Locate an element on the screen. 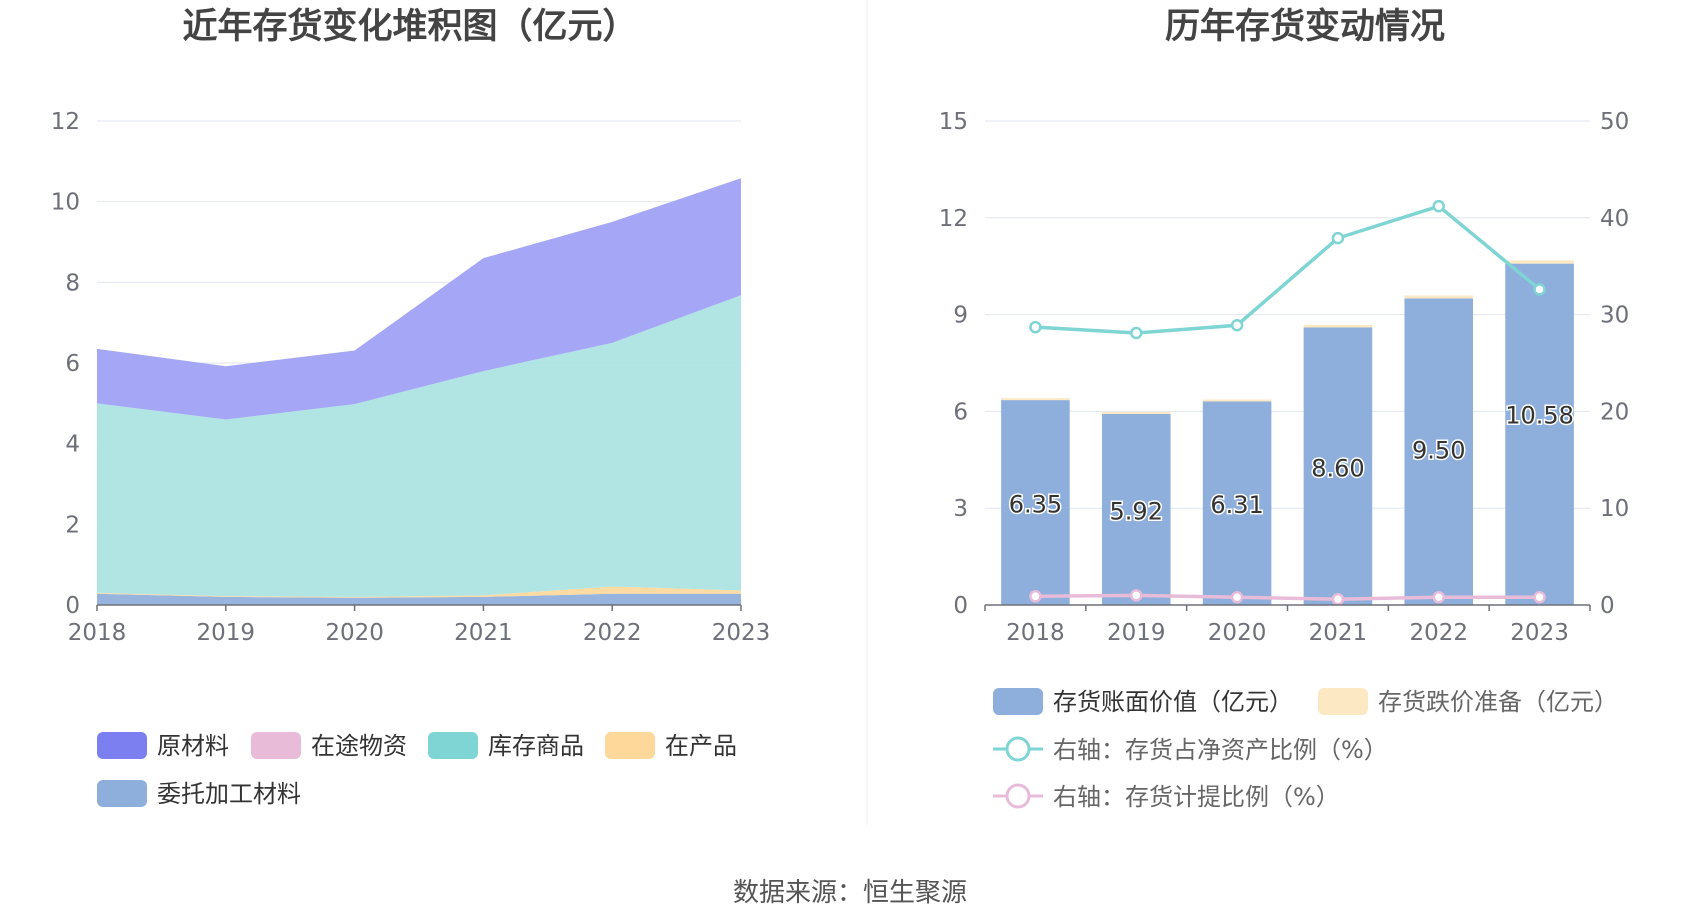  left-axis-tick-label: 0 is located at coordinates (960, 606).